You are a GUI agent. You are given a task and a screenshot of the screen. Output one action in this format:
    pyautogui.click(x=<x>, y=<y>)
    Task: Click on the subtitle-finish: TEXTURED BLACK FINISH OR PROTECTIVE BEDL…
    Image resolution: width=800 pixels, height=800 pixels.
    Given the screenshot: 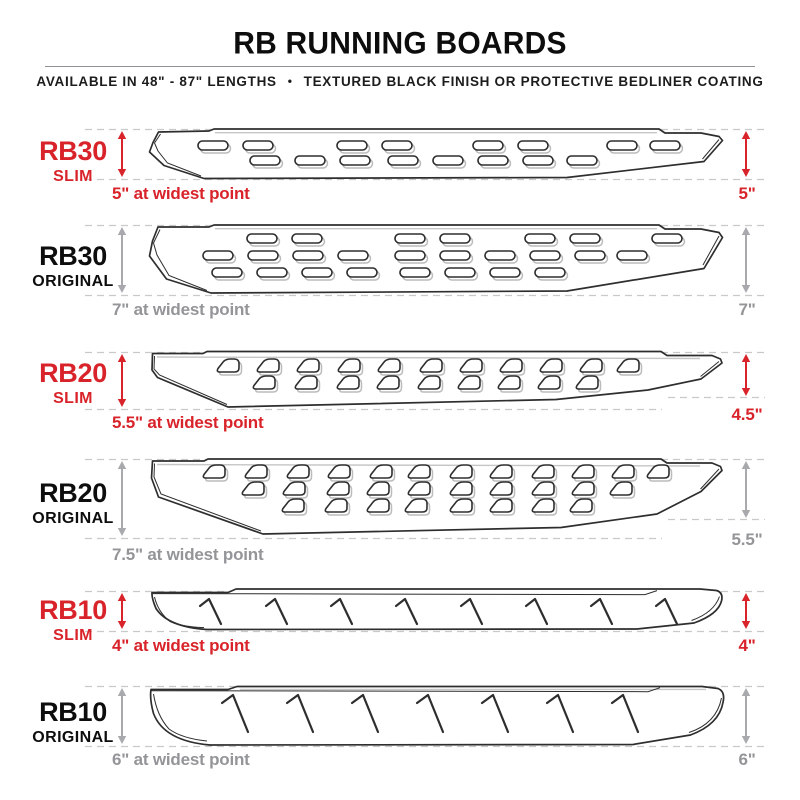 What is the action you would take?
    pyautogui.click(x=533, y=81)
    